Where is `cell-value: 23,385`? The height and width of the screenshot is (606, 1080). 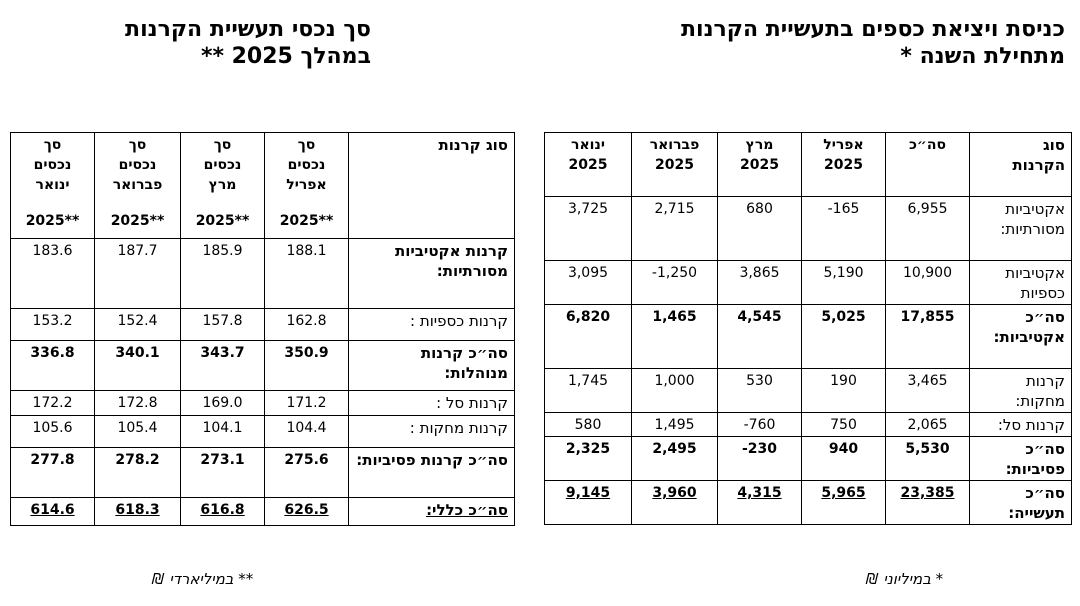
cell-value: 23,385 is located at coordinates (927, 502).